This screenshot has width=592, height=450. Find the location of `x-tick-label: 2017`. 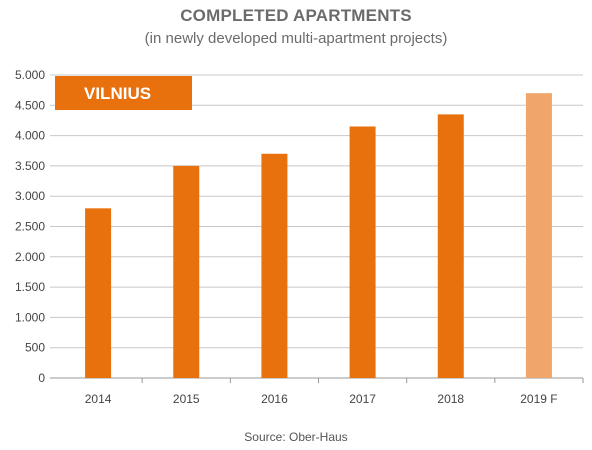

x-tick-label: 2017 is located at coordinates (362, 399).